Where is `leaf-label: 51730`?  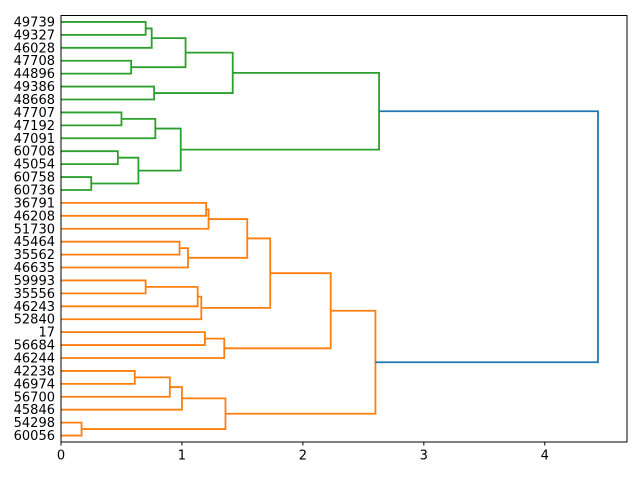
leaf-label: 51730 is located at coordinates (34, 229).